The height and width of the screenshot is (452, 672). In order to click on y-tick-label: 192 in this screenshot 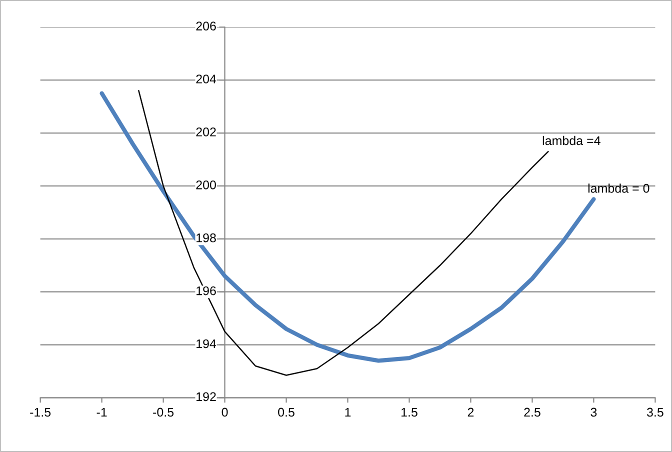, I will do `click(206, 397)`.